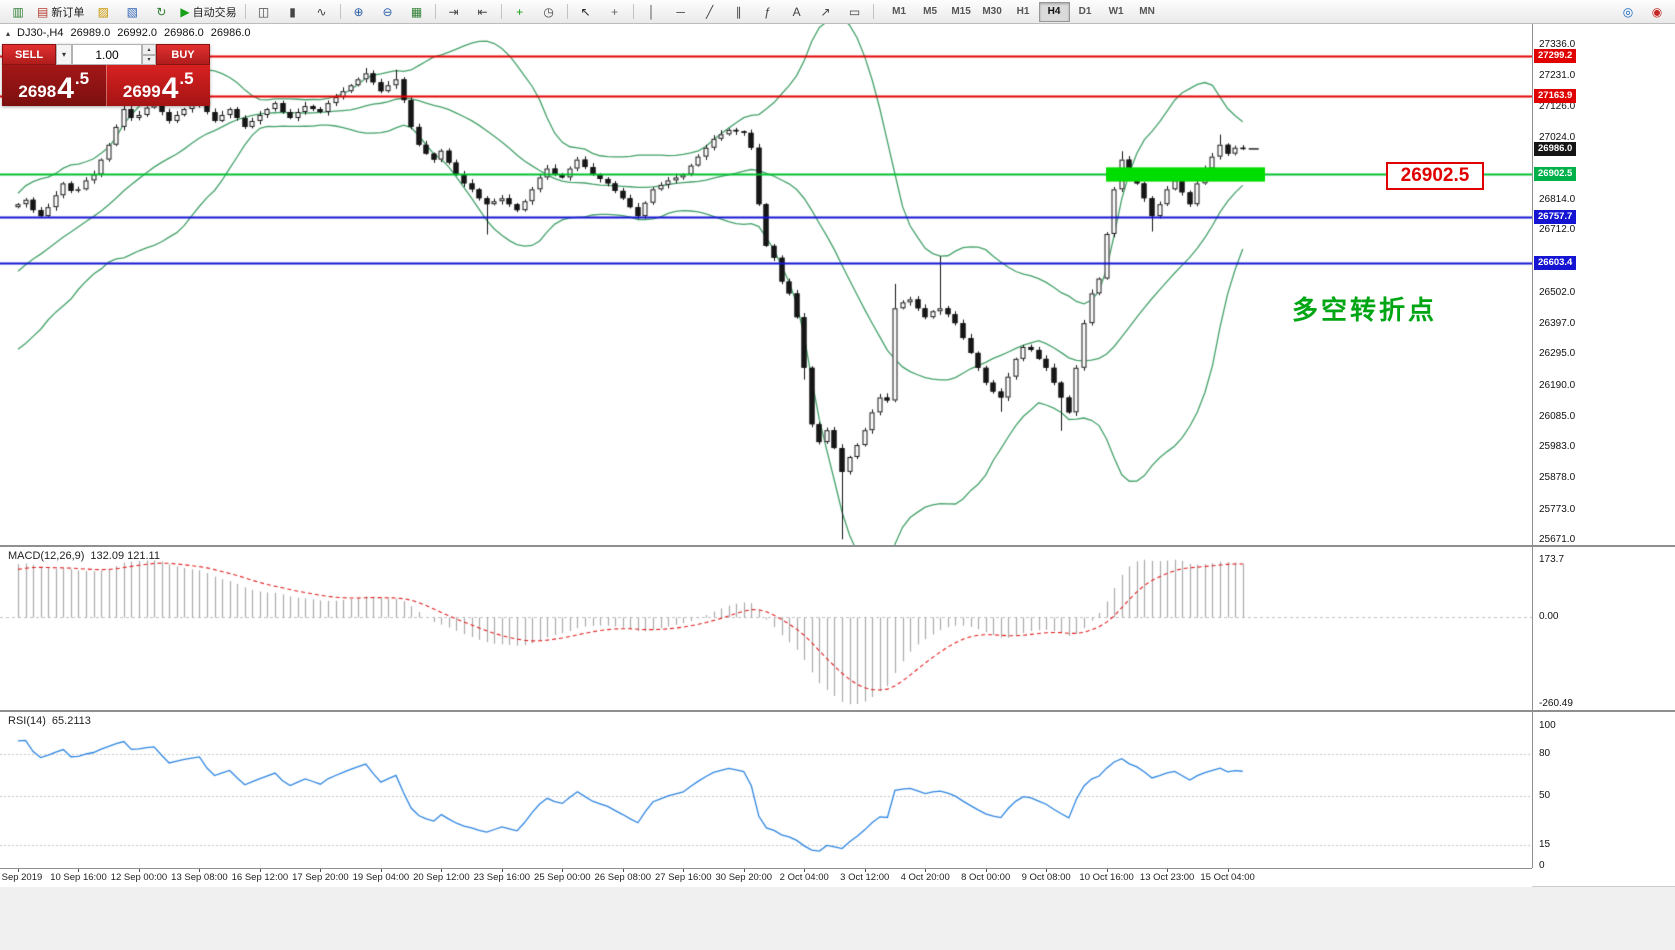 The image size is (1675, 950). What do you see at coordinates (214, 12) in the screenshot?
I see `autotrading-button-label: 自动交易` at bounding box center [214, 12].